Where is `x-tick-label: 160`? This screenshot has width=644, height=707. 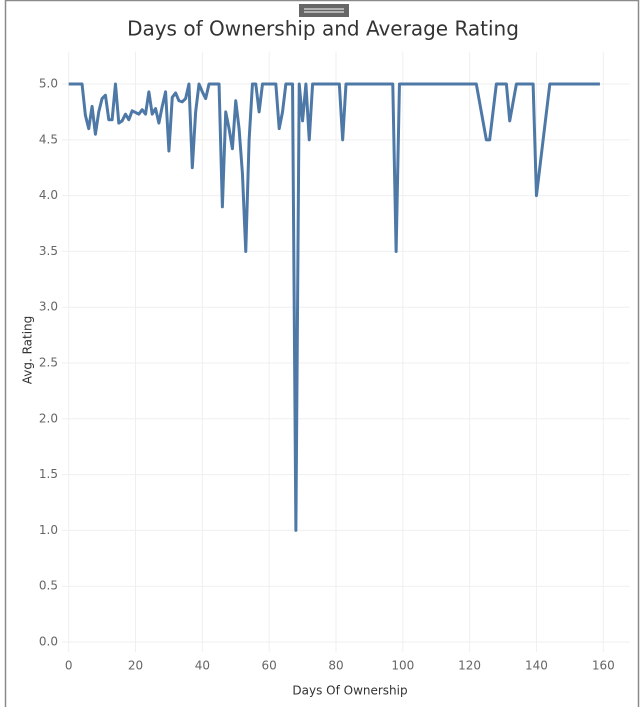 x-tick-label: 160 is located at coordinates (603, 666).